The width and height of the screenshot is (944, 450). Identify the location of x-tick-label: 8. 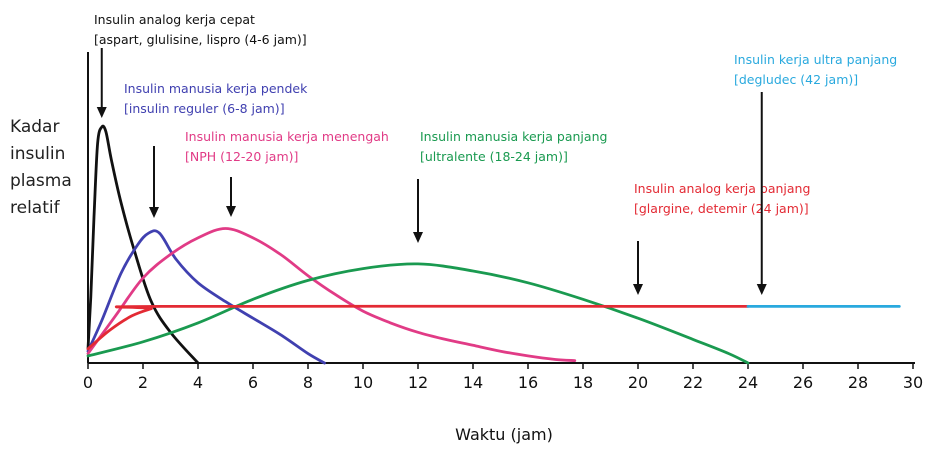
(308, 382).